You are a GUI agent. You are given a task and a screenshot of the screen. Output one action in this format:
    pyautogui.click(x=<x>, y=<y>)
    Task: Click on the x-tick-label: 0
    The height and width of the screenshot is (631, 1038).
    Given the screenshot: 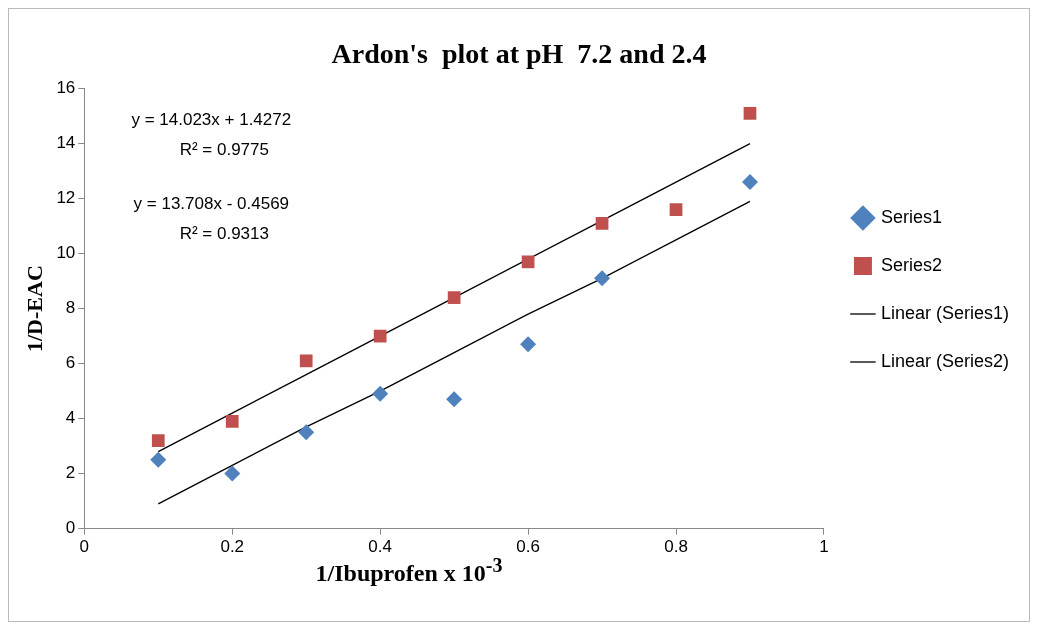 What is the action you would take?
    pyautogui.click(x=84, y=547)
    